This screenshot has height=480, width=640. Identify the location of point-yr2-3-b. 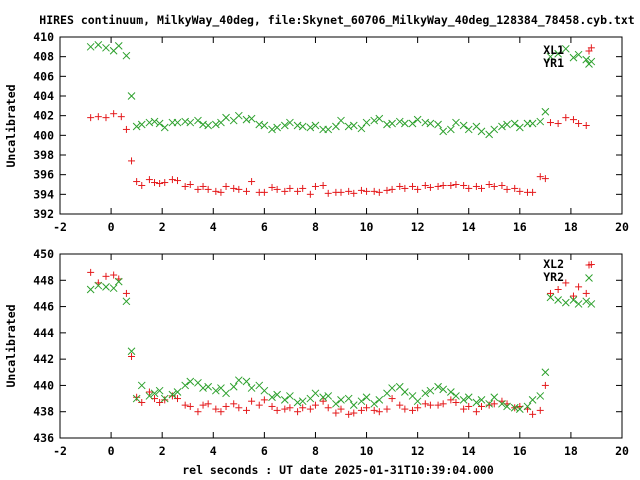
(113, 288).